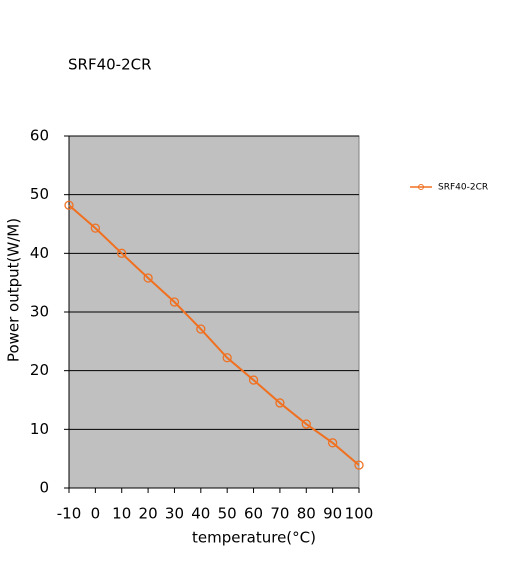 The width and height of the screenshot is (511, 562). What do you see at coordinates (14, 290) in the screenshot?
I see `y-axis-label: Power output(W/M)` at bounding box center [14, 290].